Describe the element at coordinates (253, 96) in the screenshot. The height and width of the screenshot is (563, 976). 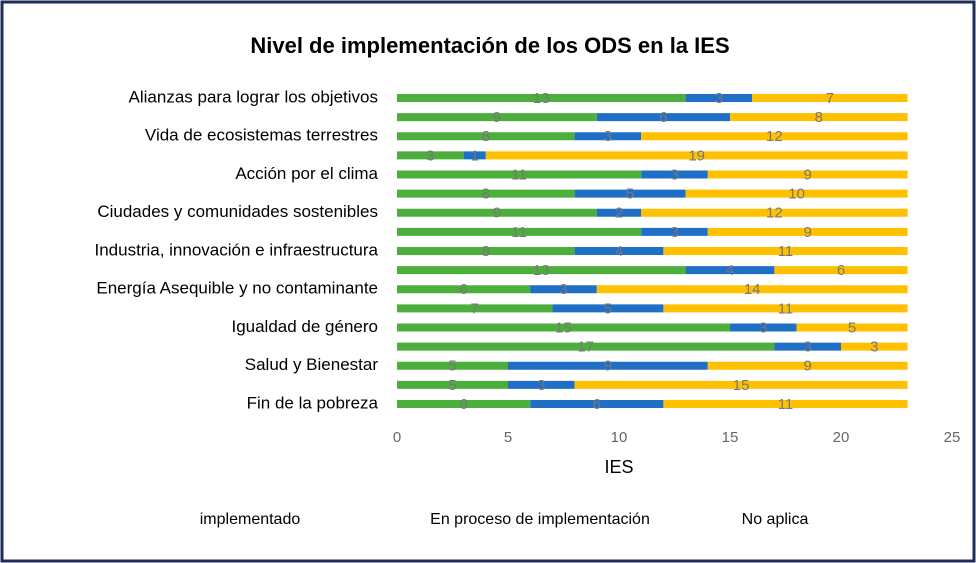
I see `y-tick-label: Alianzas para lograr los objetivos` at that location.